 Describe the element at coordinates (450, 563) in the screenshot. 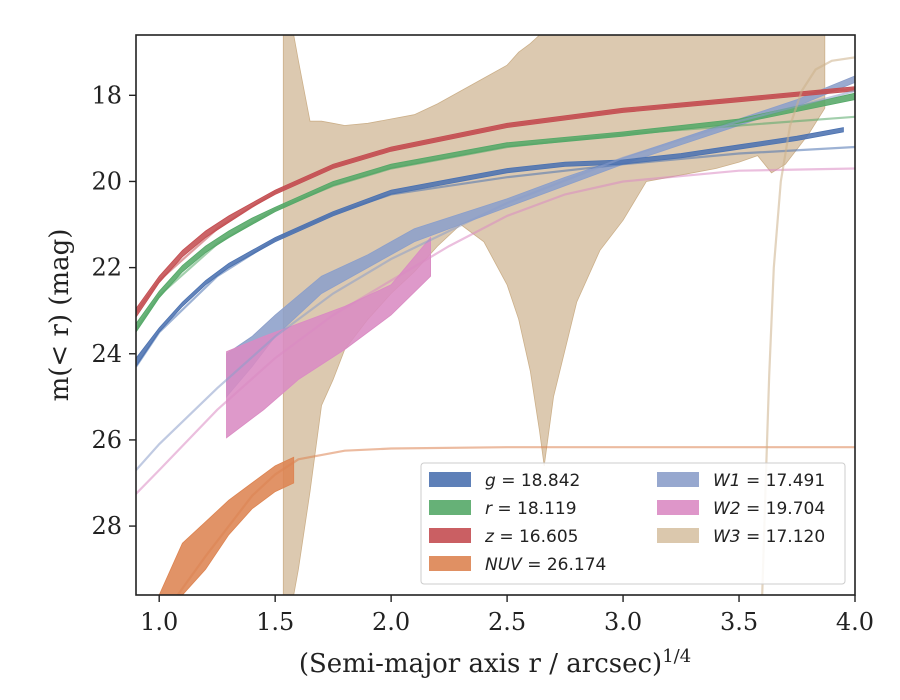

I see `legend-swatch-nuv` at that location.